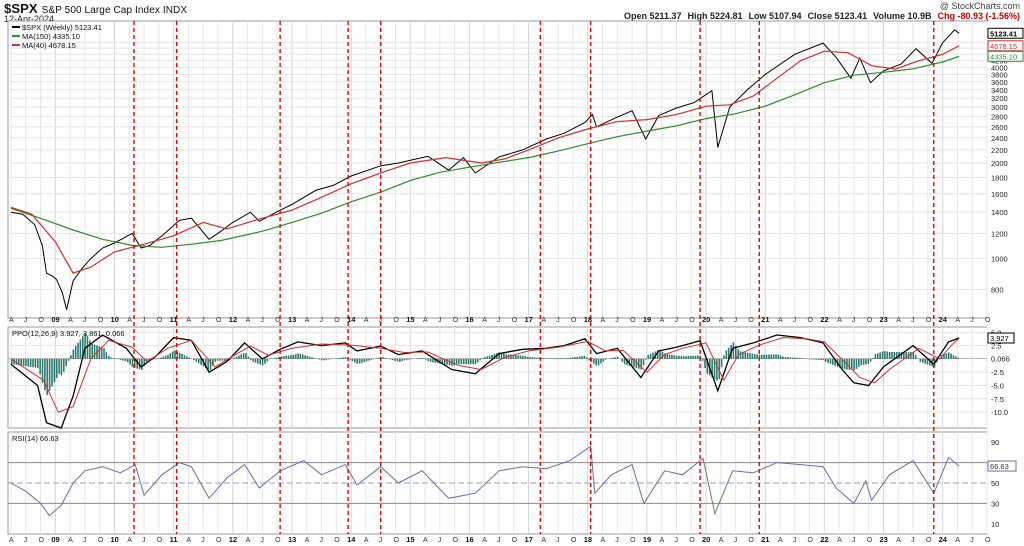 This screenshot has width=1024, height=546. I want to click on y-tick-label: 2.5, so click(996, 346).